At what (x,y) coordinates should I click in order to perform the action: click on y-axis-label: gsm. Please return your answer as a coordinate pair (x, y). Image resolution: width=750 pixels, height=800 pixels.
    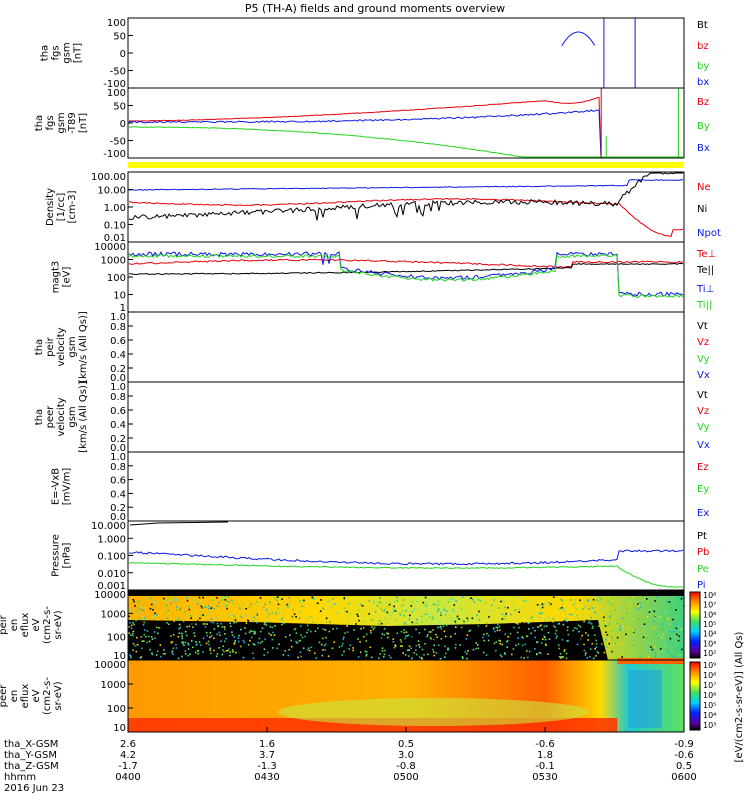
    Looking at the image, I should click on (72, 346).